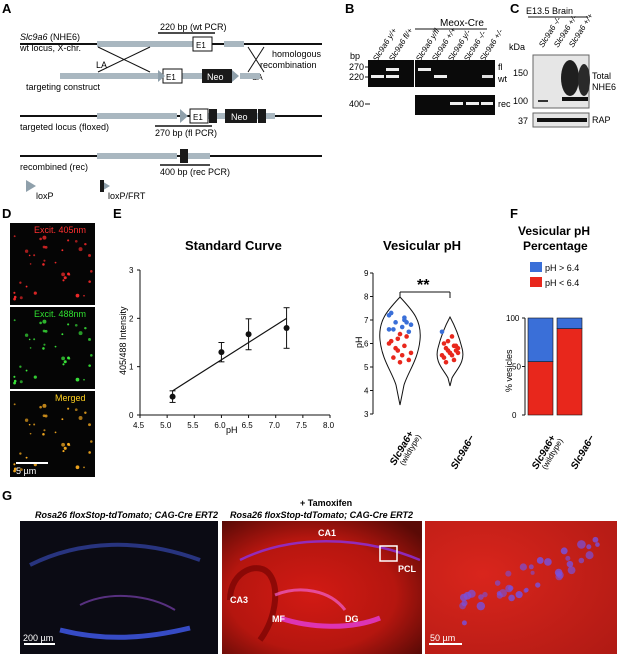 The image size is (617, 654). I want to click on panel-letter-d: D, so click(6, 213).